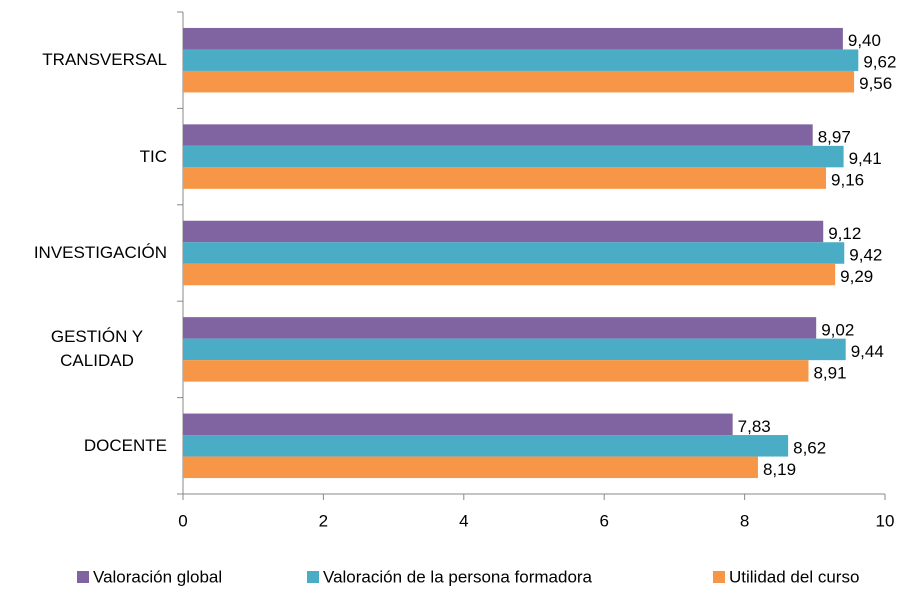 The width and height of the screenshot is (916, 590). I want to click on x-tick-label: 0, so click(182, 520).